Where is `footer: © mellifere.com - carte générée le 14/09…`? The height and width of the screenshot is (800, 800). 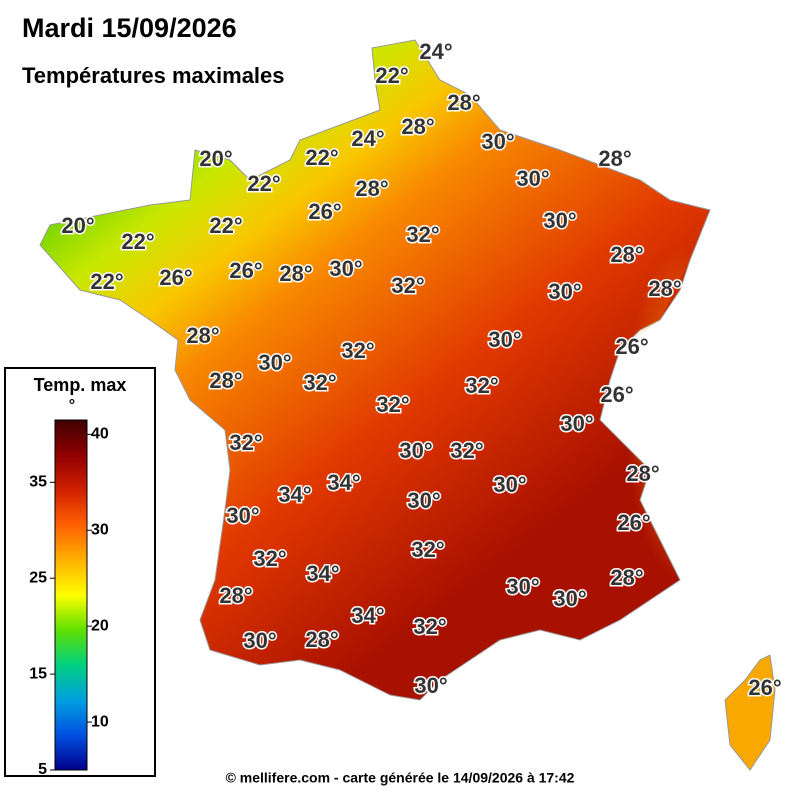 footer: © mellifere.com - carte générée le 14/09… is located at coordinates (400, 778).